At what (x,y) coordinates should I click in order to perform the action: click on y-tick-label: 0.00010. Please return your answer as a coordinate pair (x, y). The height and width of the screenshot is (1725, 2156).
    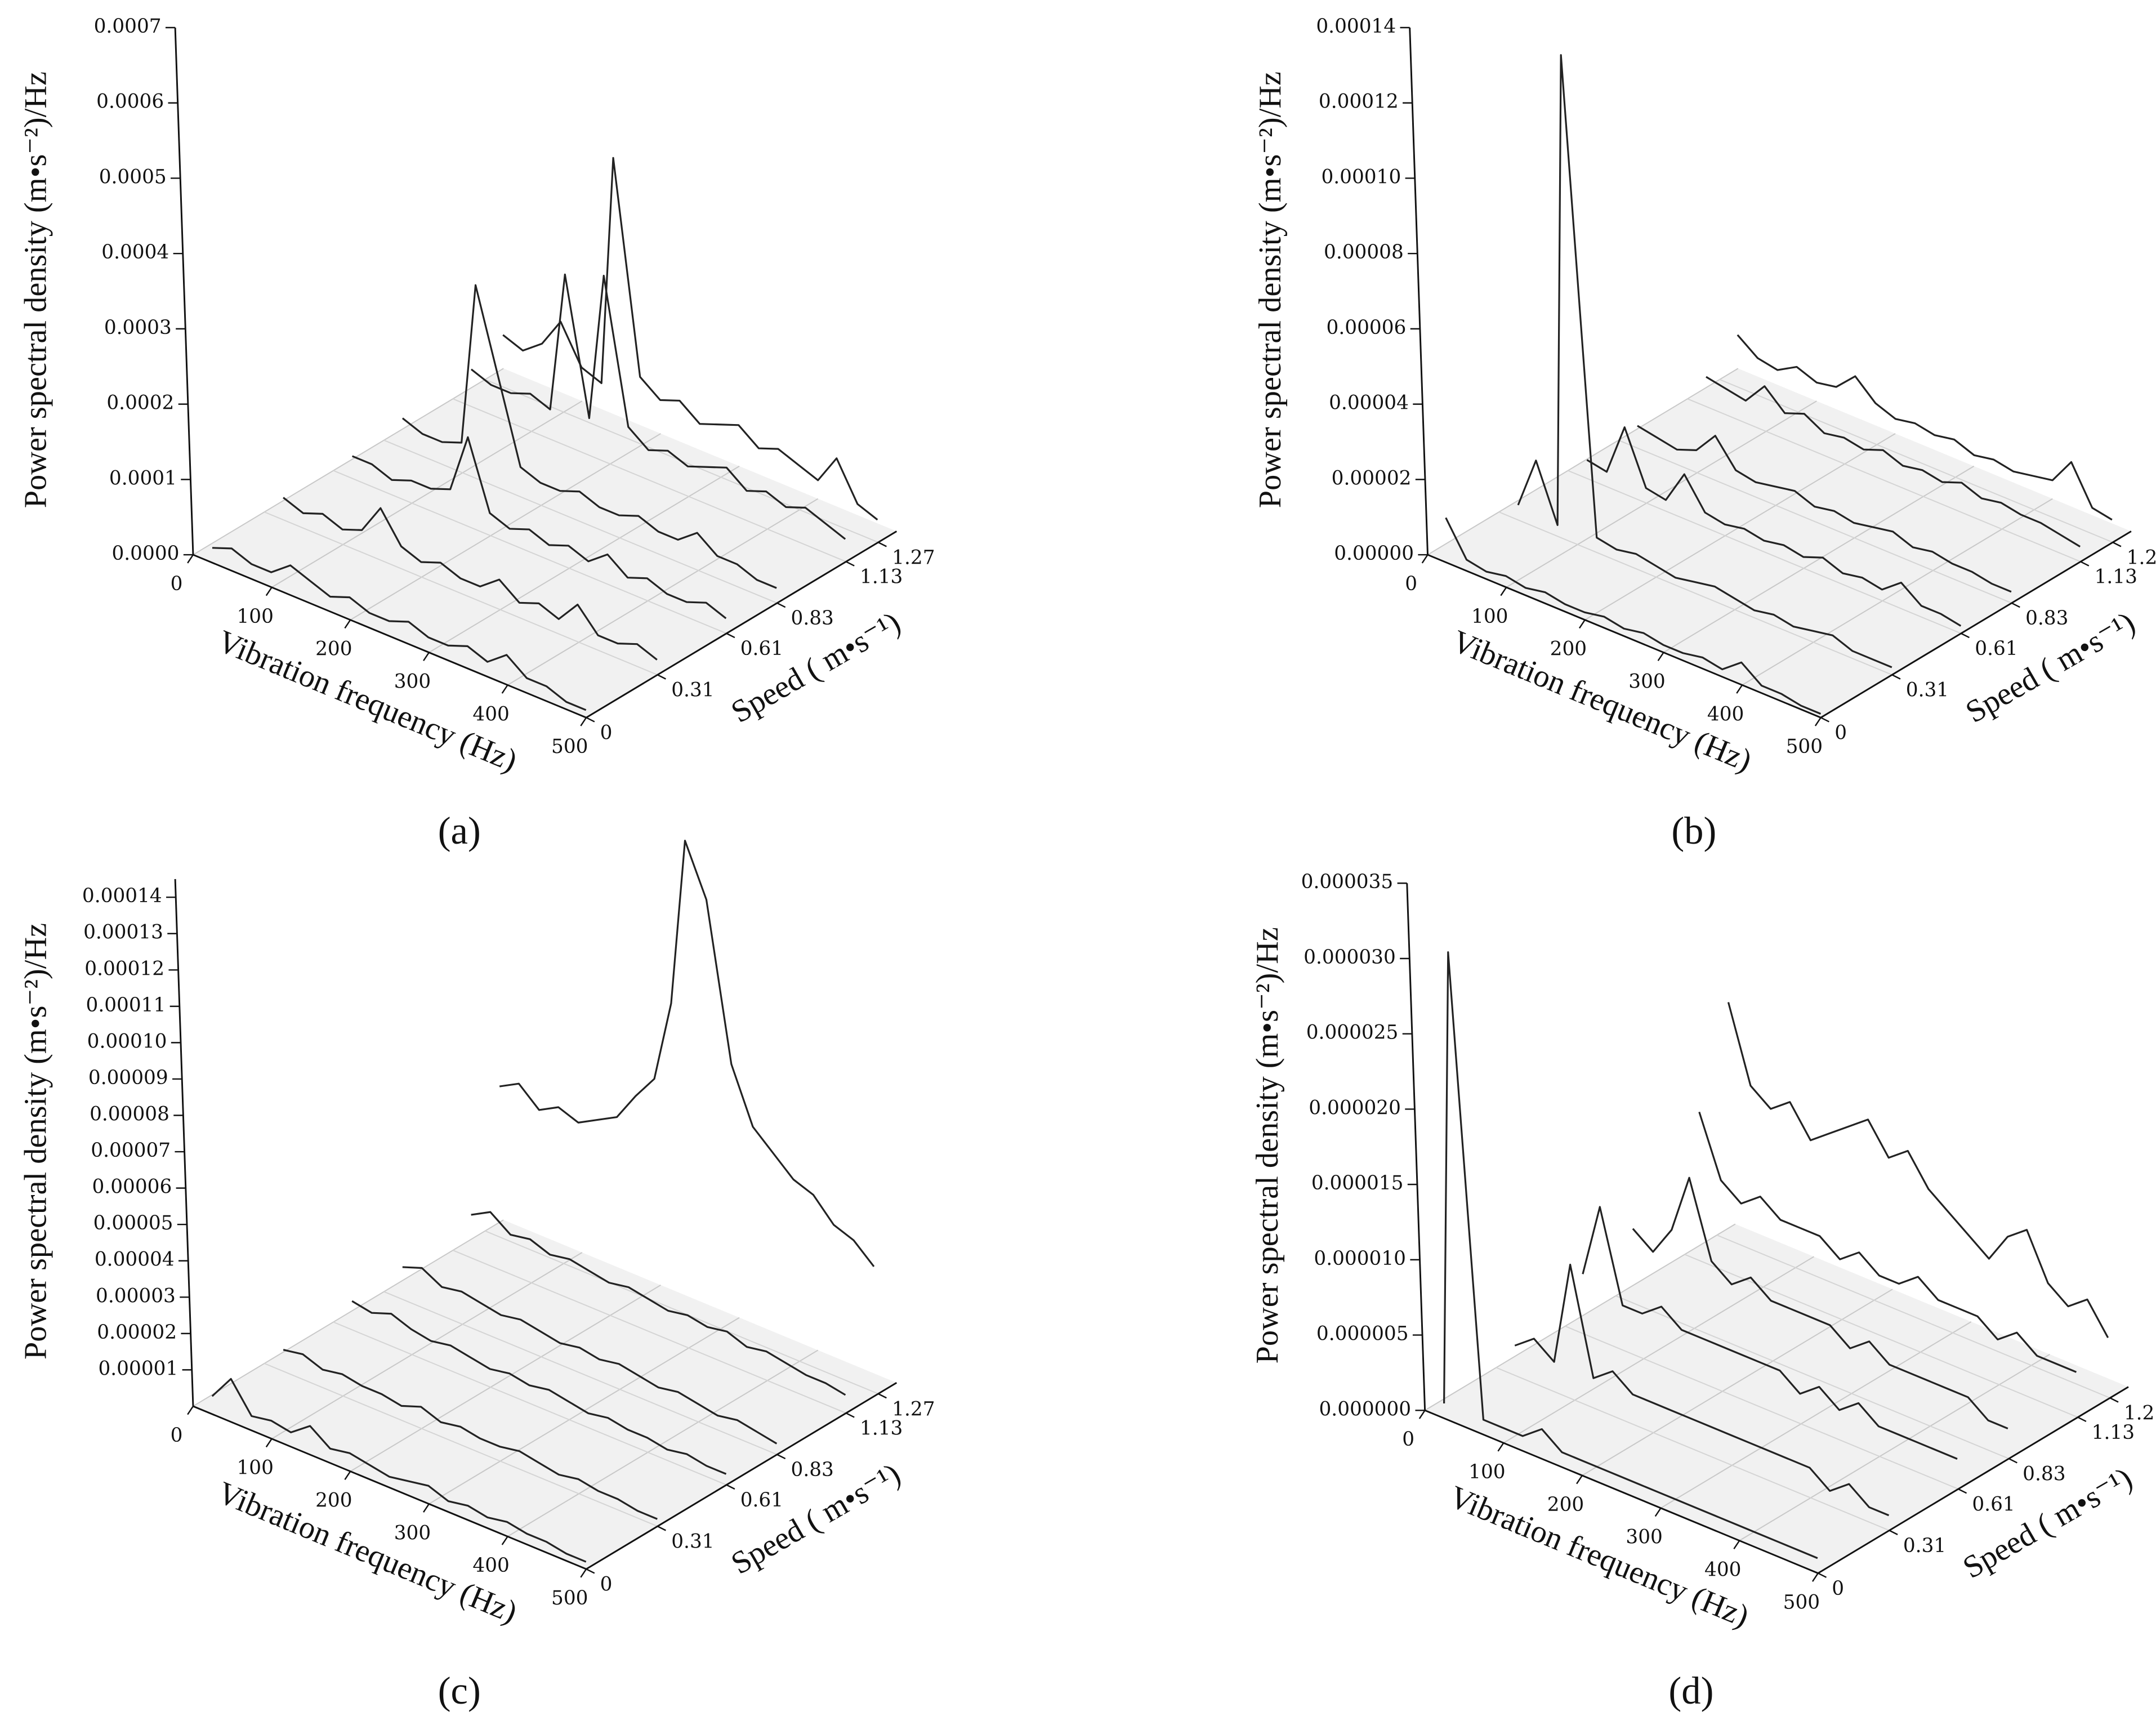
    Looking at the image, I should click on (127, 1042).